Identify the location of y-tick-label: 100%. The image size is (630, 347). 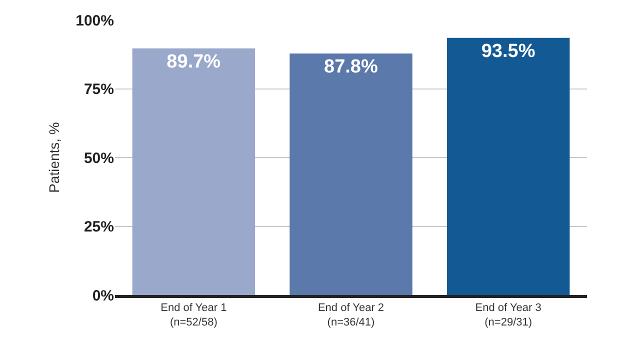
(95, 21).